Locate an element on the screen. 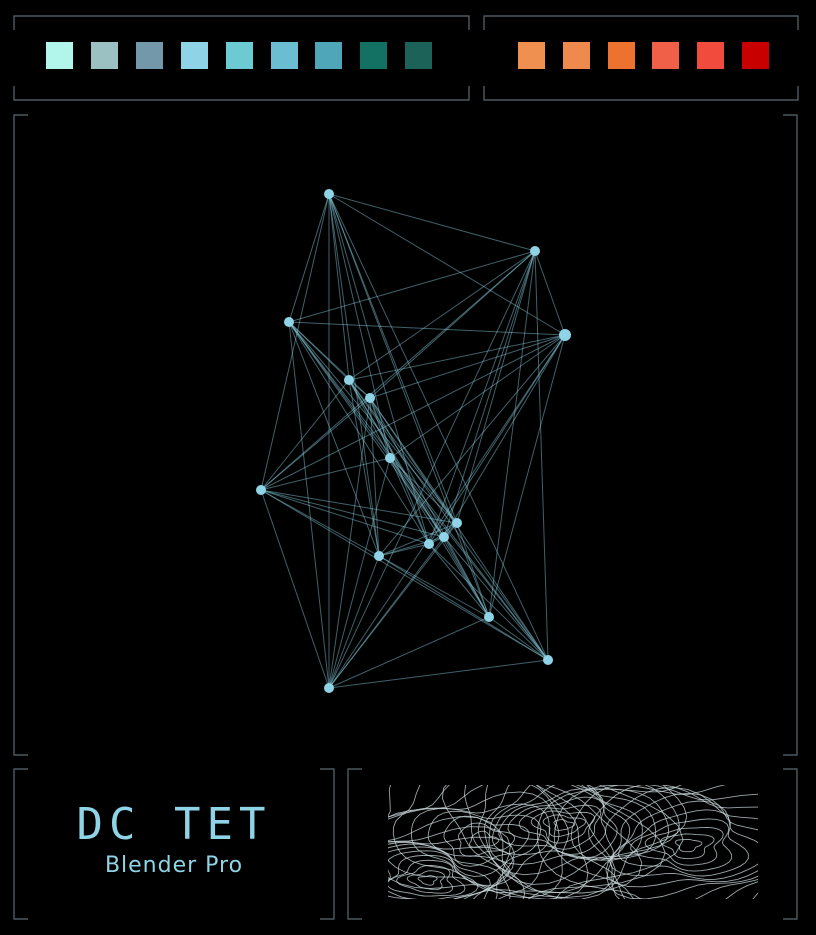 The image size is (816, 935). topographic-map-image is located at coordinates (573, 842).